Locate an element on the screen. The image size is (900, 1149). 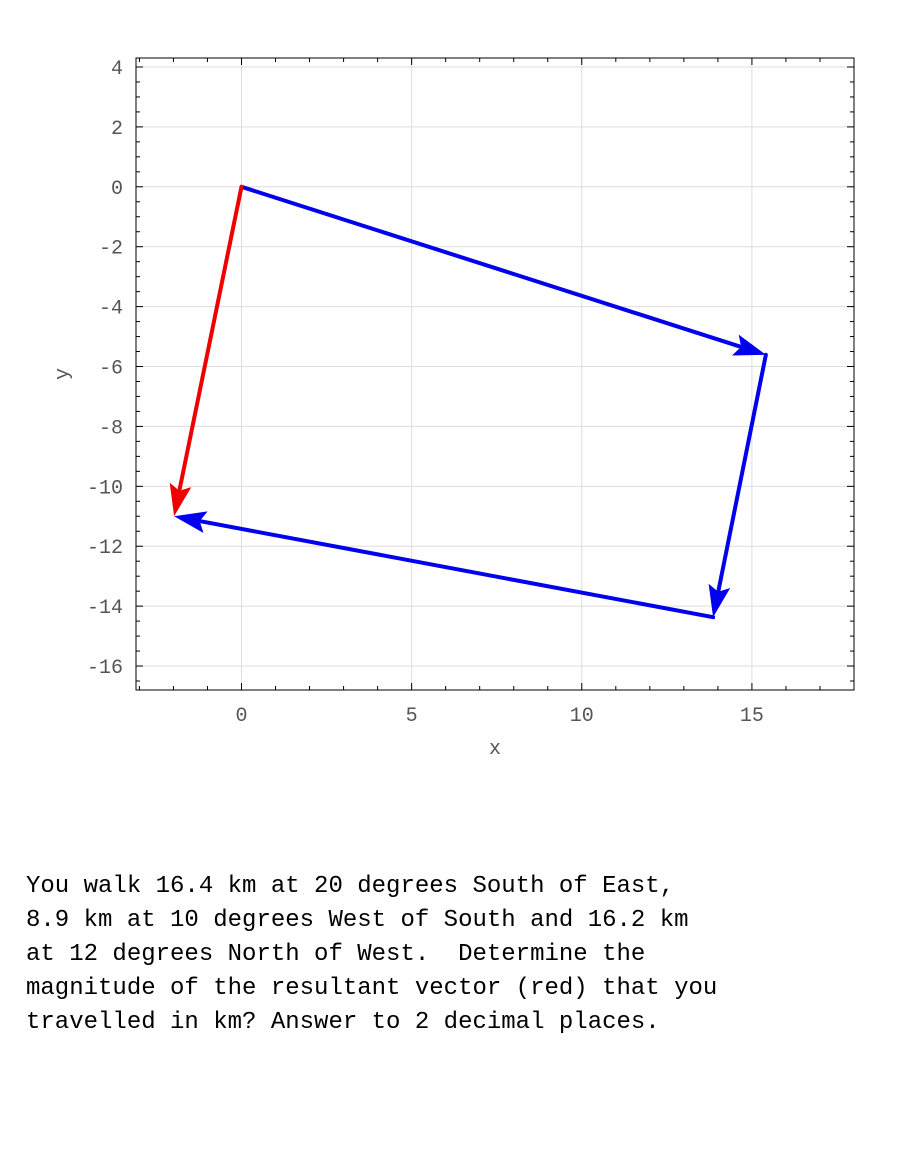
resultant-vector-arrowhead is located at coordinates (180, 499).